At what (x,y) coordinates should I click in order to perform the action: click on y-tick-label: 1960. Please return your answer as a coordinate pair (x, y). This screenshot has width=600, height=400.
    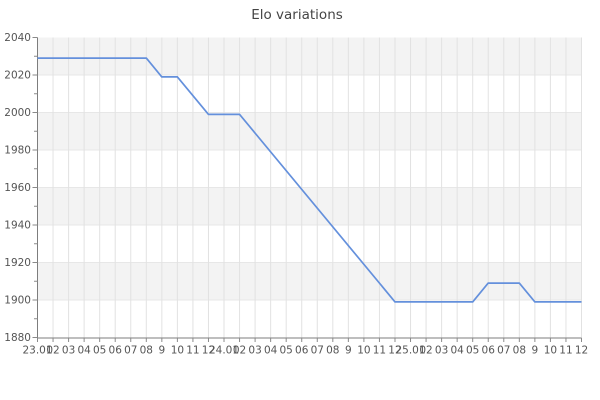
    Looking at the image, I should click on (17, 188).